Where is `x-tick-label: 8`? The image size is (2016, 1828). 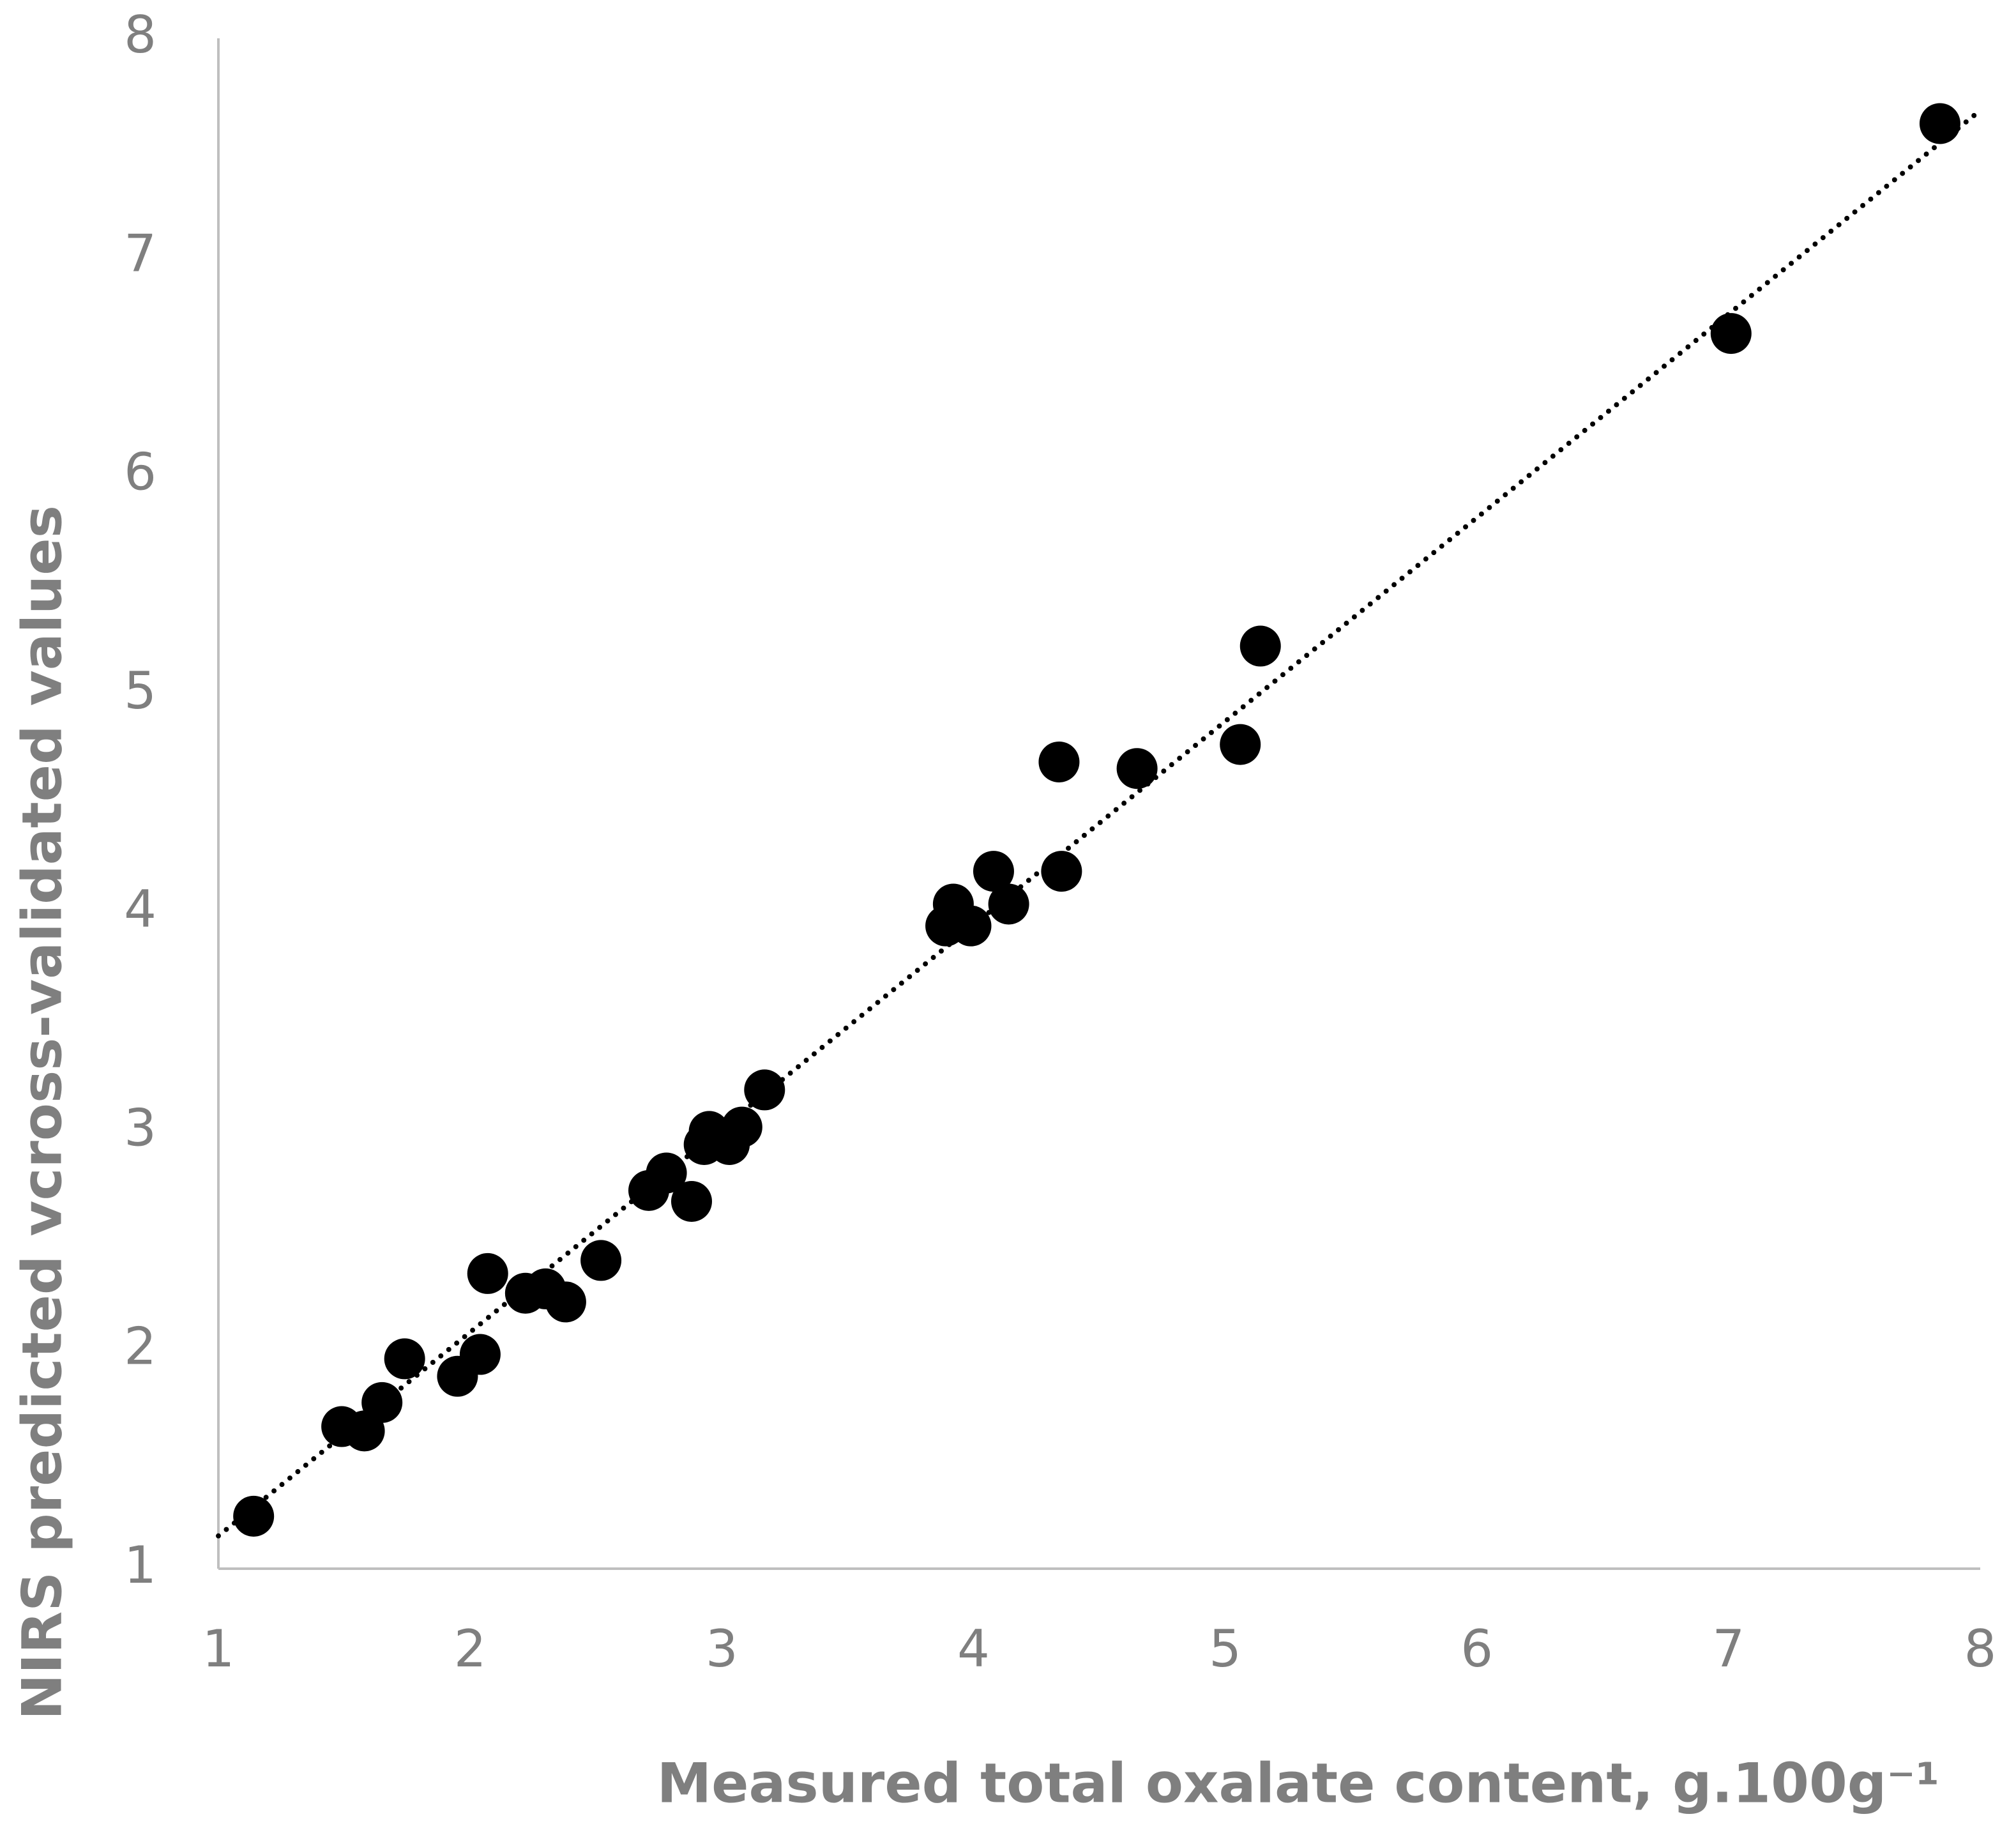 x-tick-label: 8 is located at coordinates (1980, 1649).